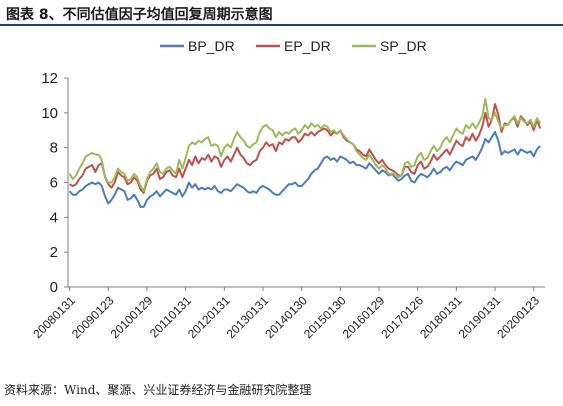 The width and height of the screenshot is (563, 406). I want to click on y-tick-label: 10, so click(49, 113).